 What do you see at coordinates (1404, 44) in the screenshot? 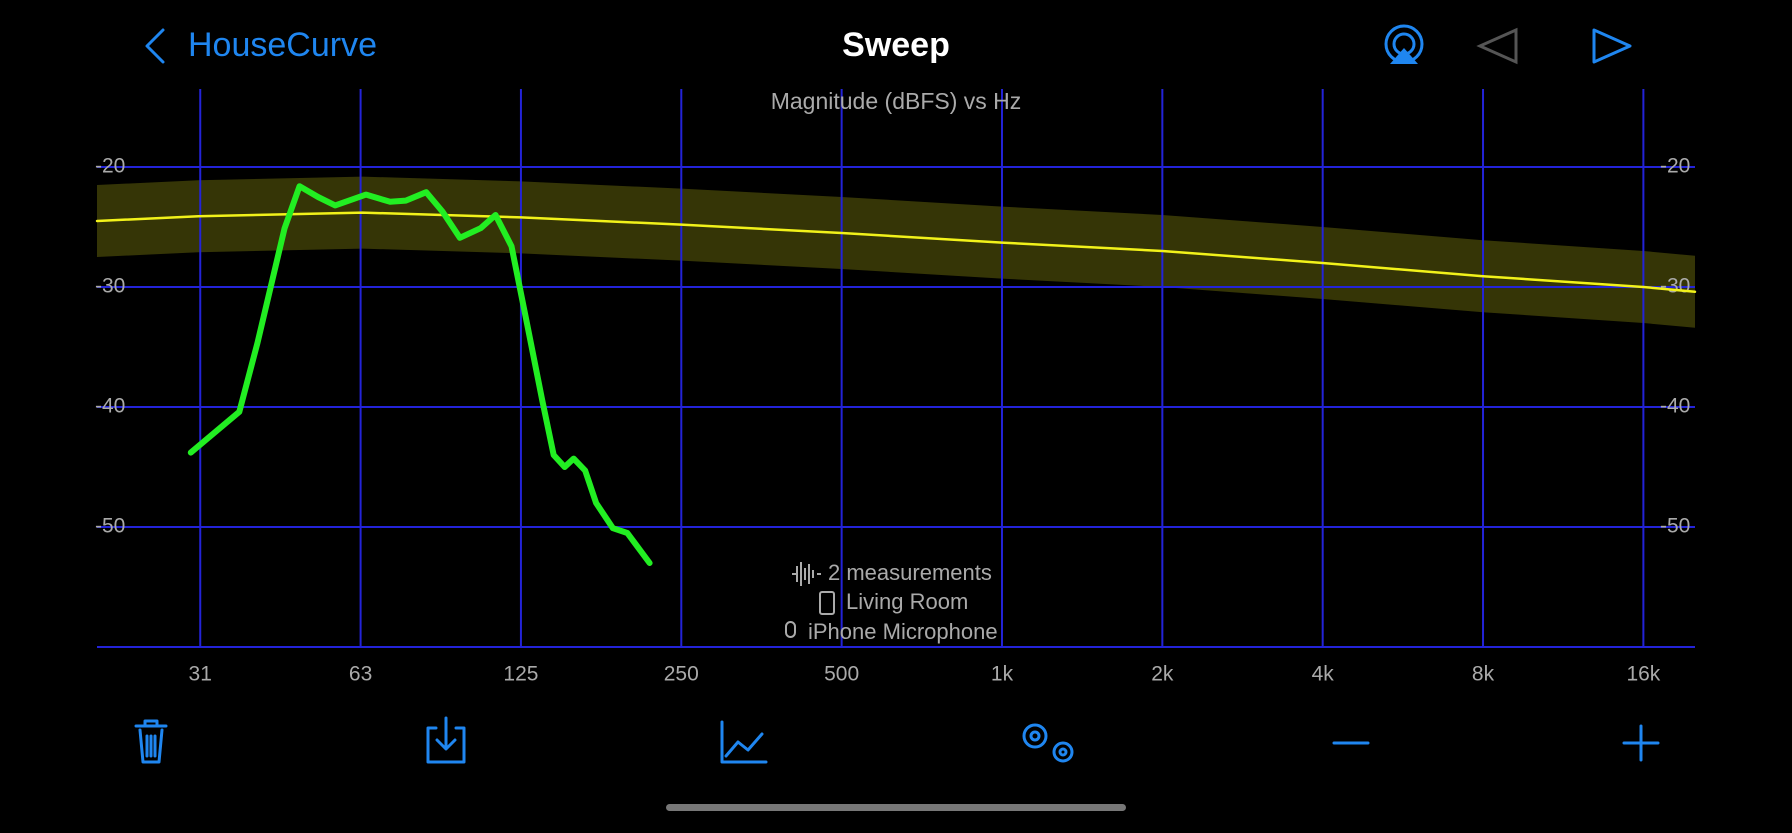
I see `airplay-icon` at bounding box center [1404, 44].